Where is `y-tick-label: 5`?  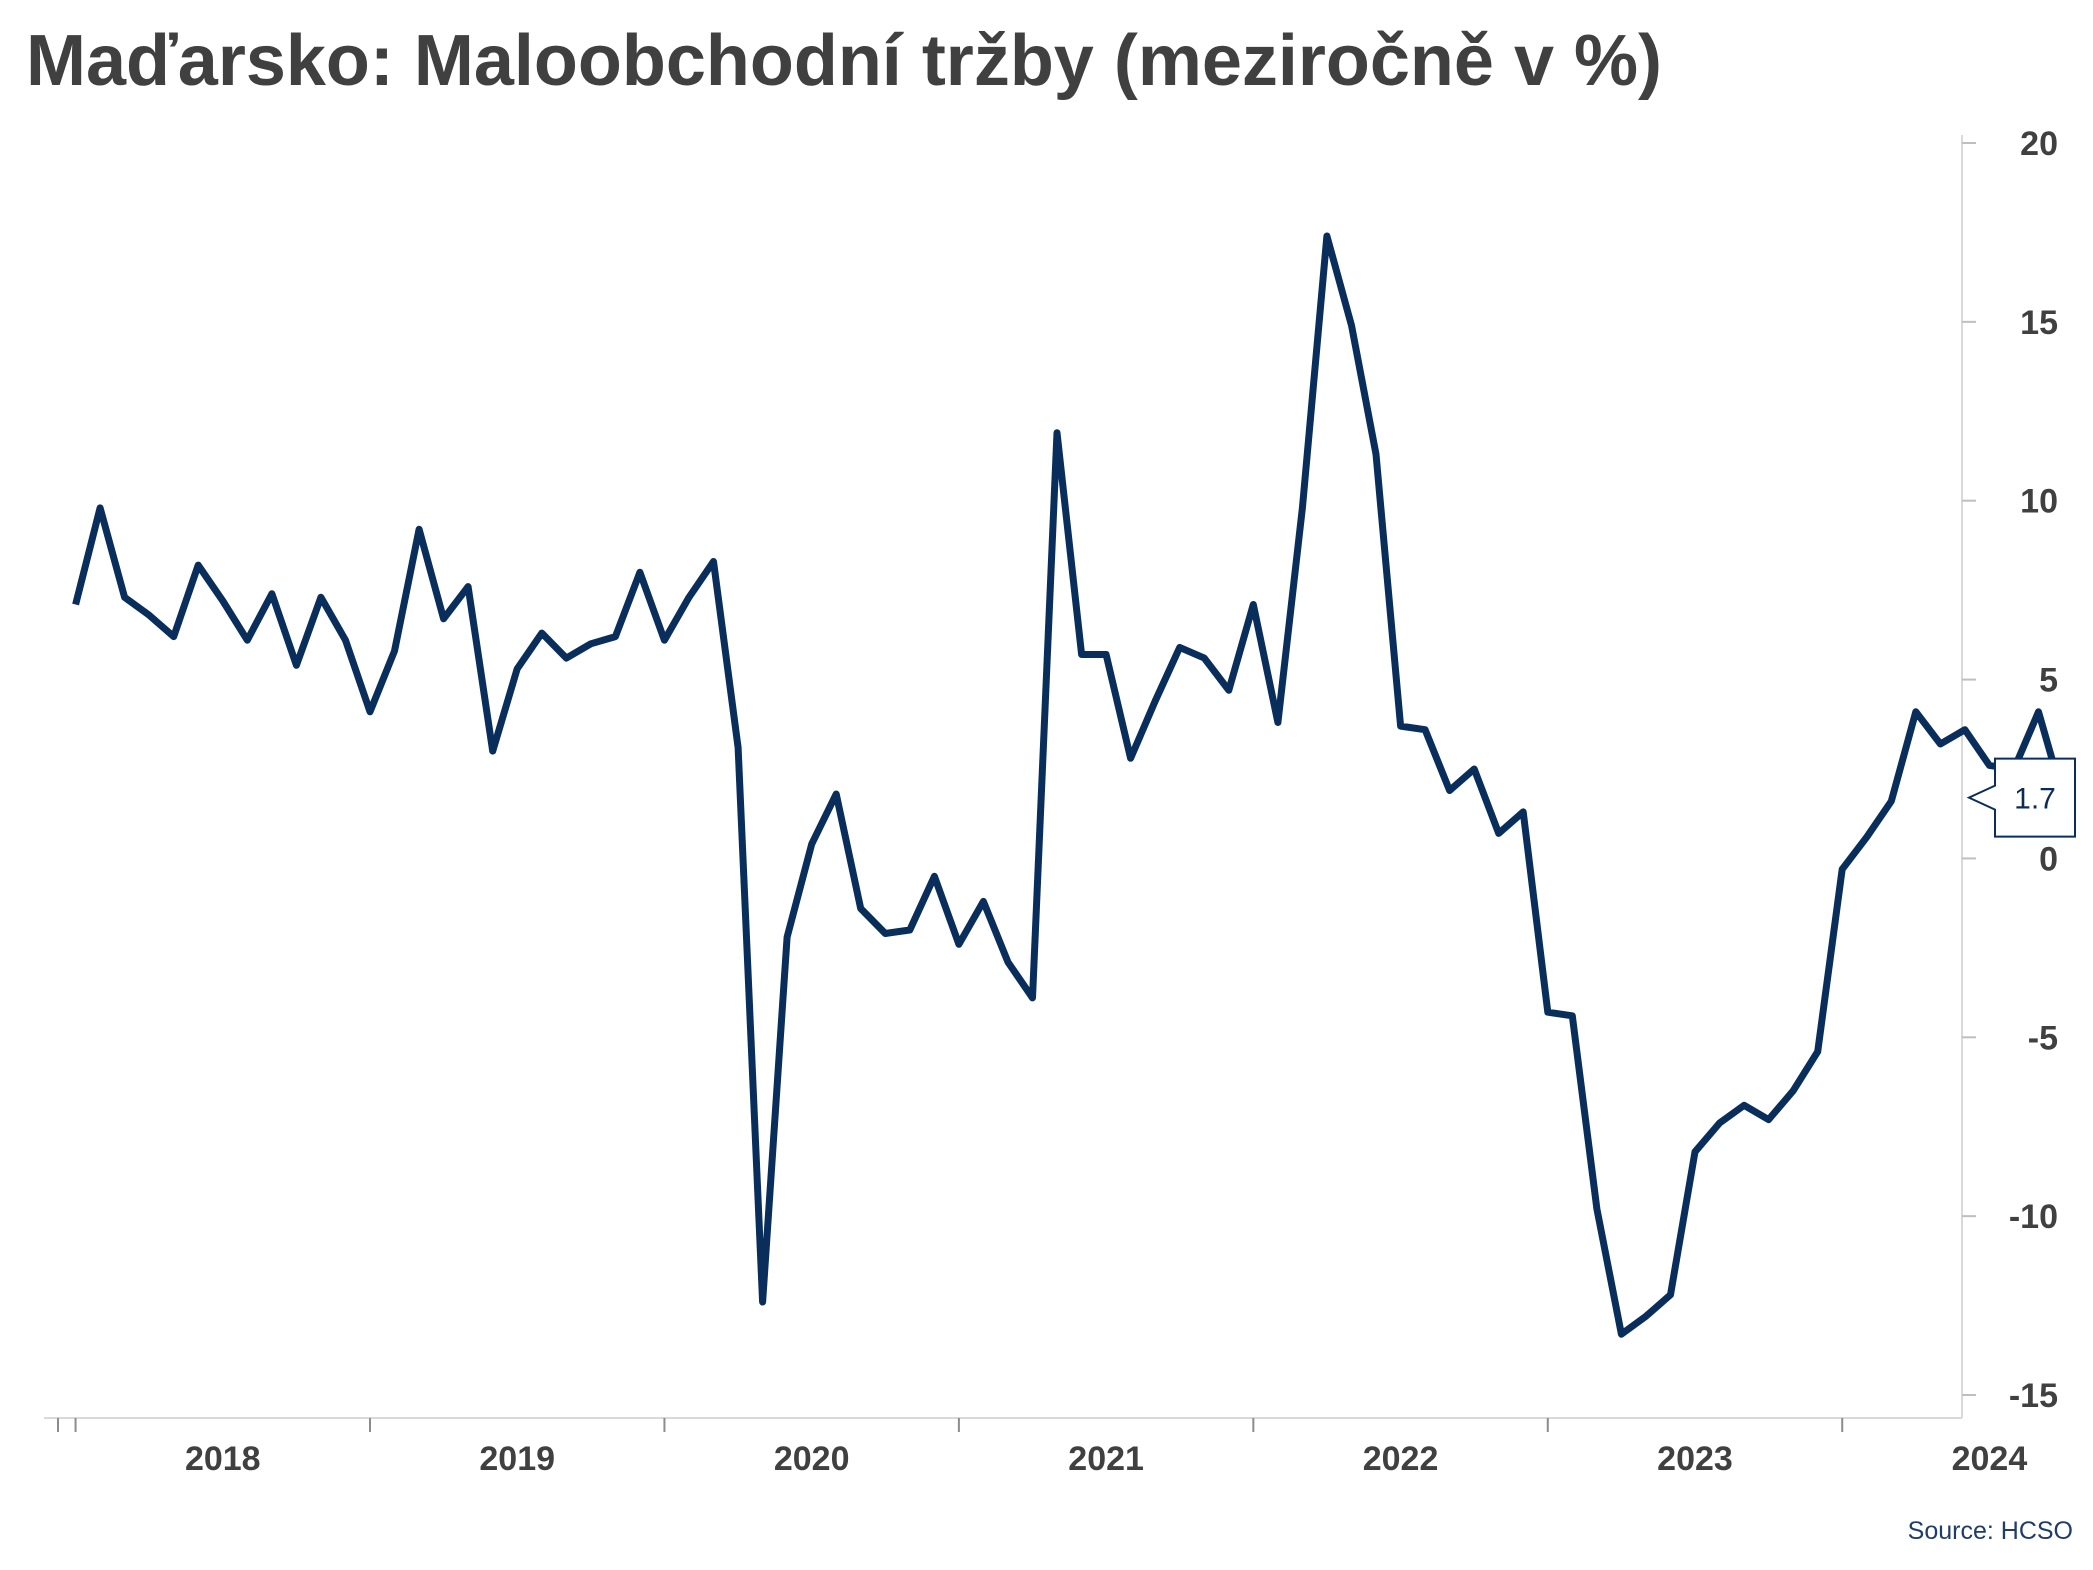 y-tick-label: 5 is located at coordinates (2048, 681).